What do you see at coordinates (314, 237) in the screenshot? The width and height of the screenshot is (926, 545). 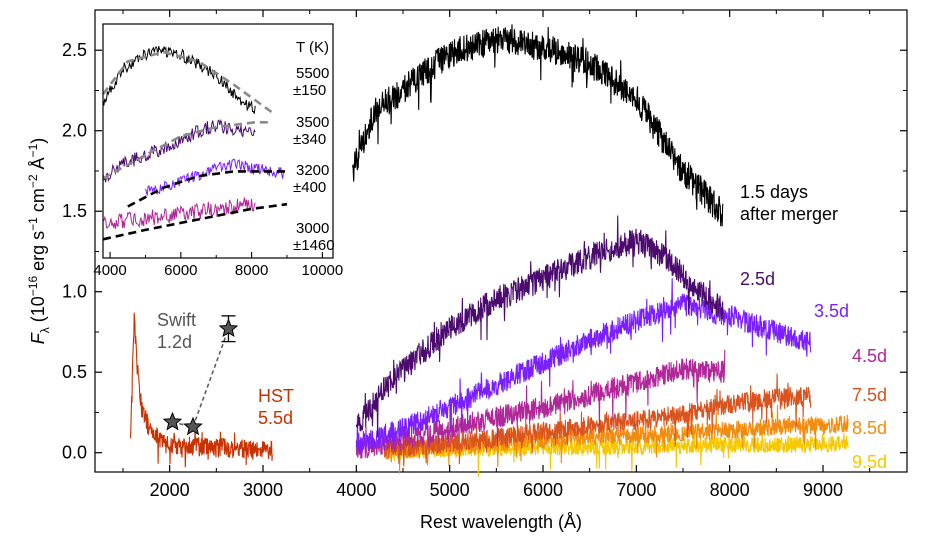 I see `inset-temperature-3: 3000 ±1460` at bounding box center [314, 237].